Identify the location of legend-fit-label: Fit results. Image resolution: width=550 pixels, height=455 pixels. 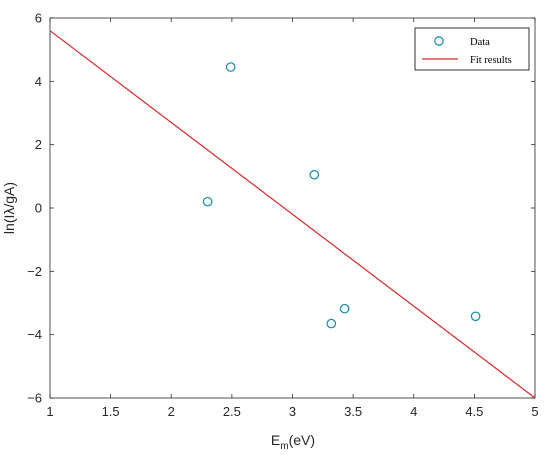
(491, 60).